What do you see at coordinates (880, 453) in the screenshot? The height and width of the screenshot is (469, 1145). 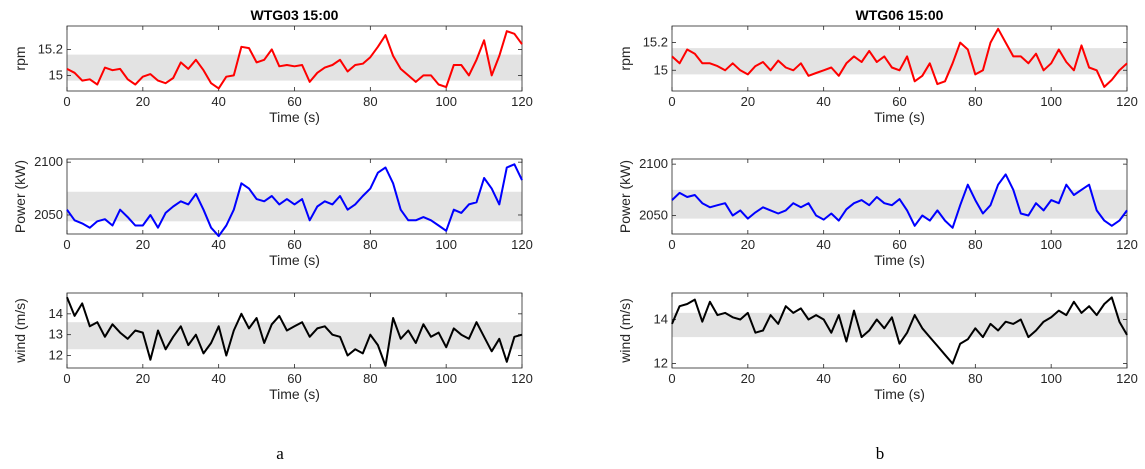 I see `subfigure-label: b` at bounding box center [880, 453].